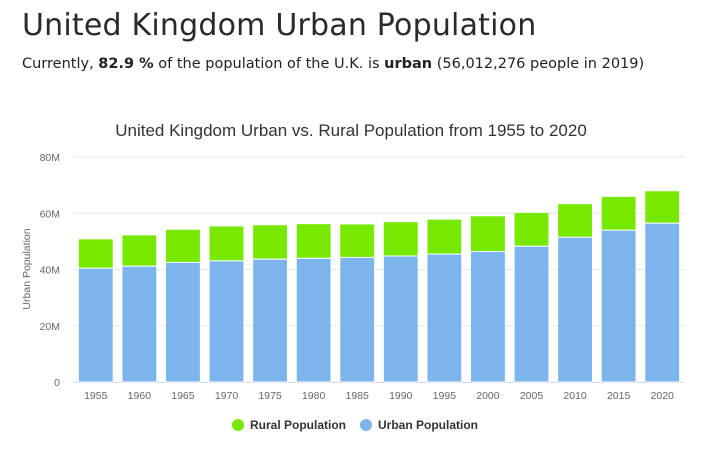  I want to click on bar-urban-1960, so click(139, 324).